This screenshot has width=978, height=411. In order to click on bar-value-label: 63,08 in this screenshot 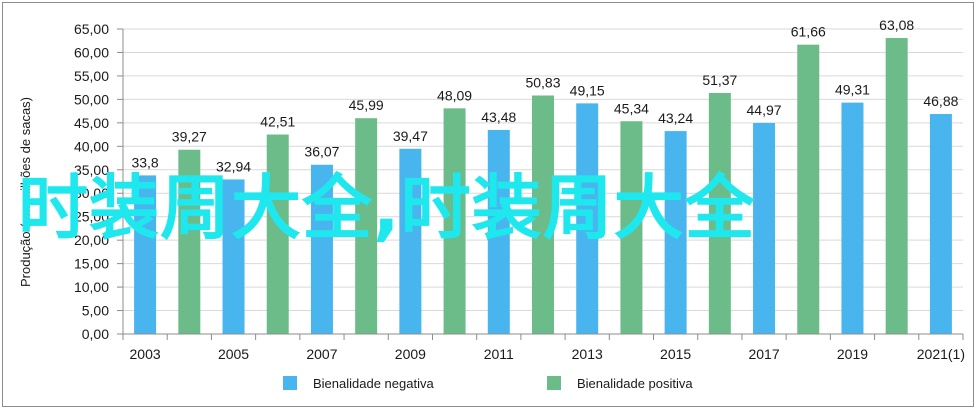, I will do `click(896, 25)`.